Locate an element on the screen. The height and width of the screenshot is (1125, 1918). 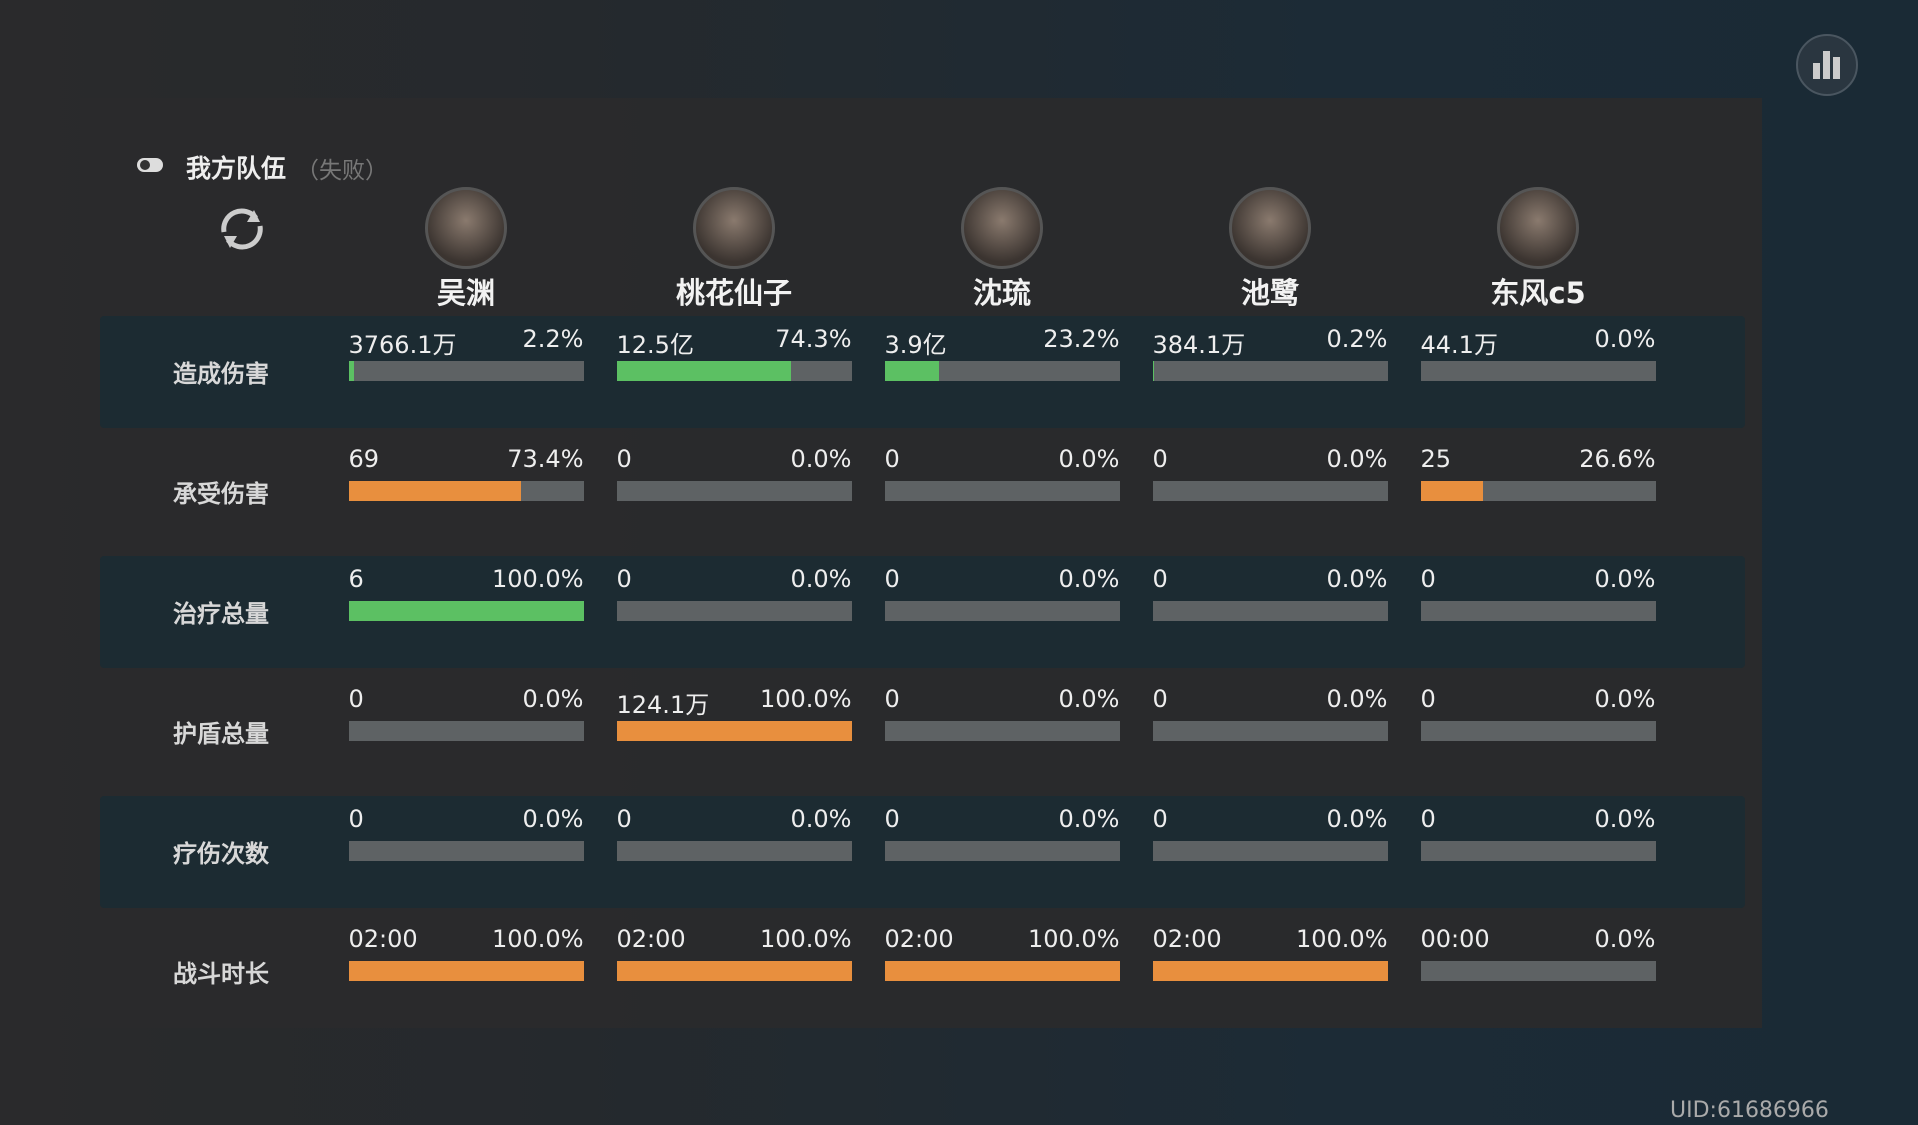
player-name: 吴渊 is located at coordinates (465, 293).